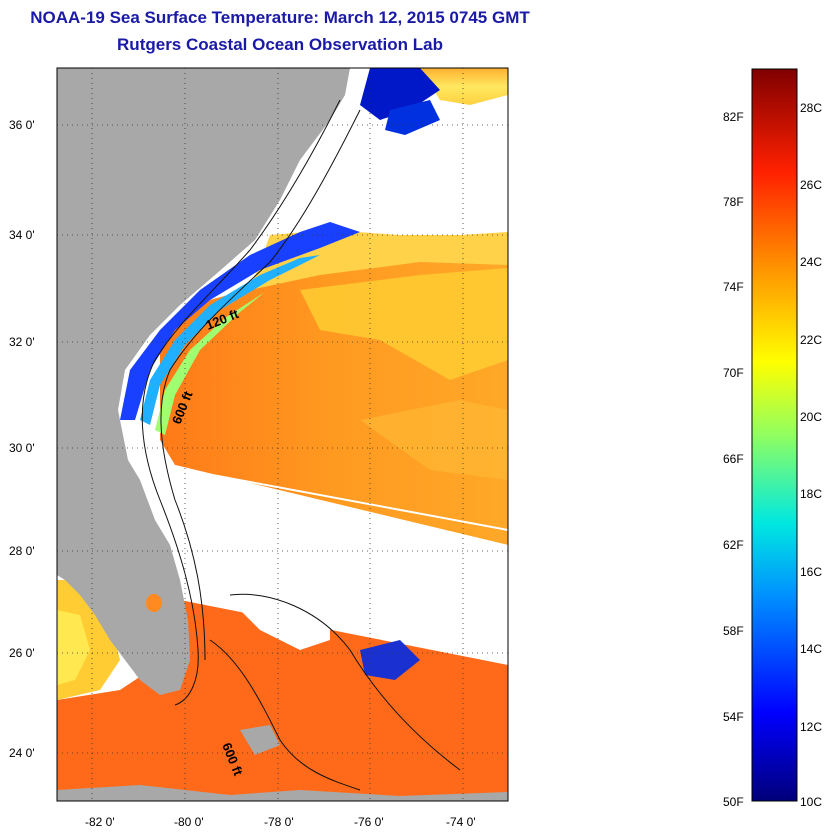 This screenshot has height=832, width=833. I want to click on colorbar-c-label: 28C, so click(811, 108).